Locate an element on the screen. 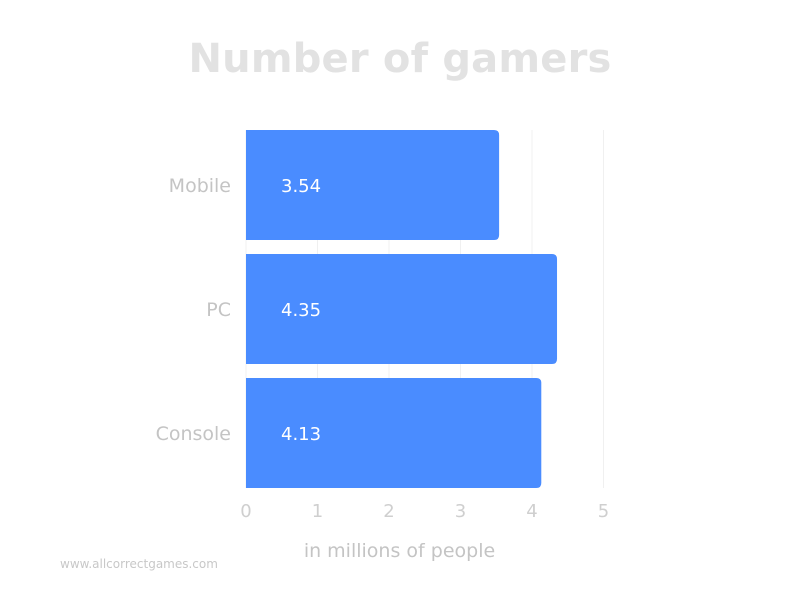 The height and width of the screenshot is (600, 800). value-labels: 3.54 4.35 4.13 is located at coordinates (301, 310).